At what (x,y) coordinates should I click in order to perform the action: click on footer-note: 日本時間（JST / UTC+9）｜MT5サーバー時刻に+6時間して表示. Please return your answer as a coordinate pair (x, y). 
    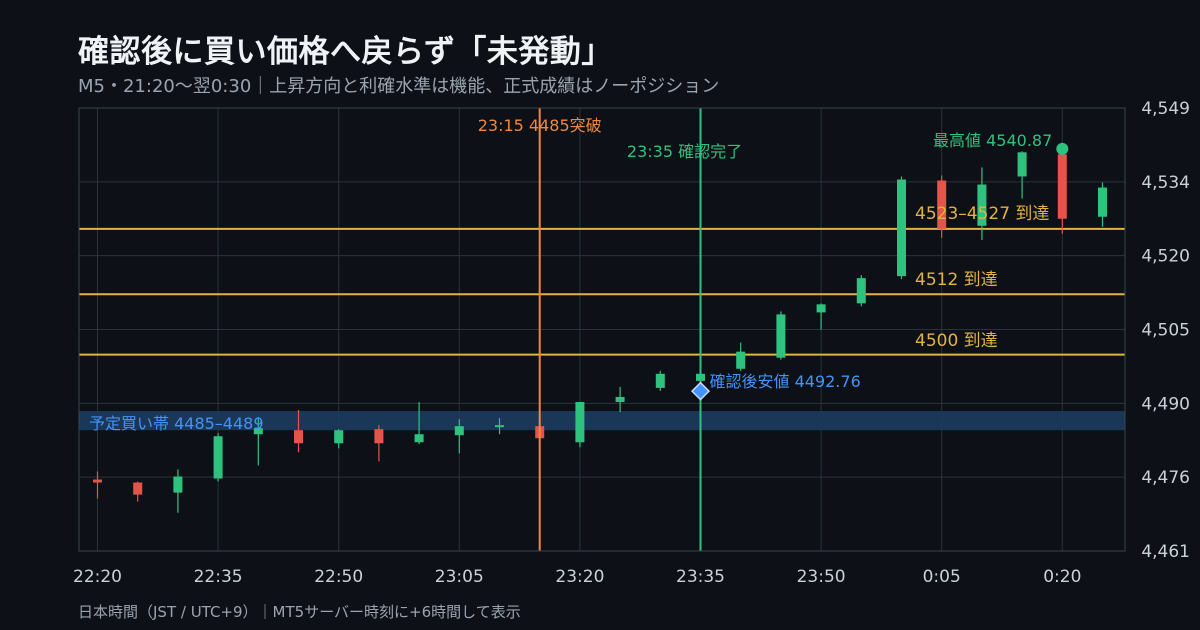
    Looking at the image, I should click on (299, 612).